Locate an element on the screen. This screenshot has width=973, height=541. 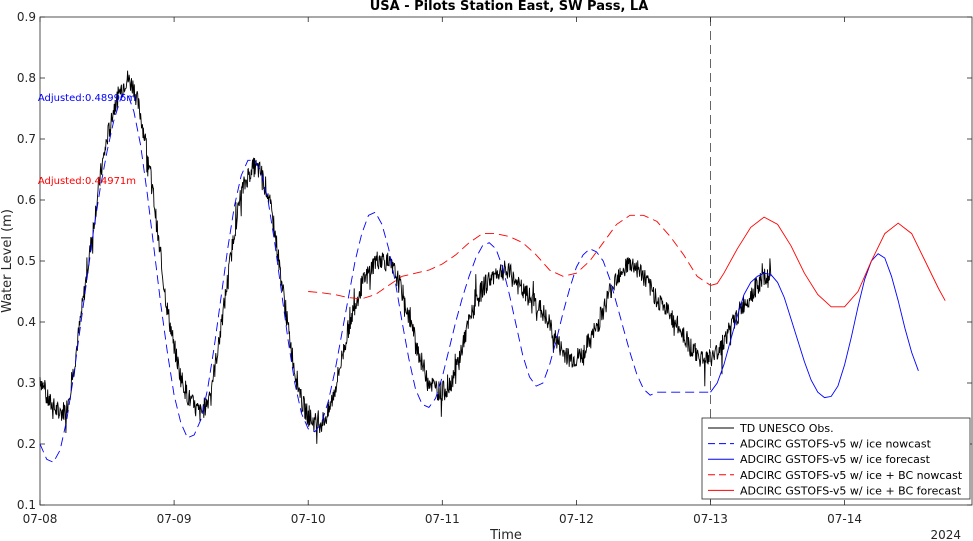
legend-entry: ADCIRC GSTOFS-v5 w/ ice + BC forecast is located at coordinates (851, 490).